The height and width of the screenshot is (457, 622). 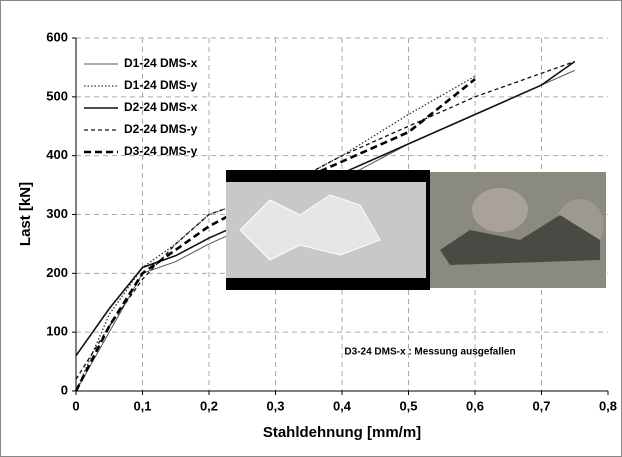 What do you see at coordinates (161, 129) in the screenshot?
I see `legend-label: D2-24 DMS-y` at bounding box center [161, 129].